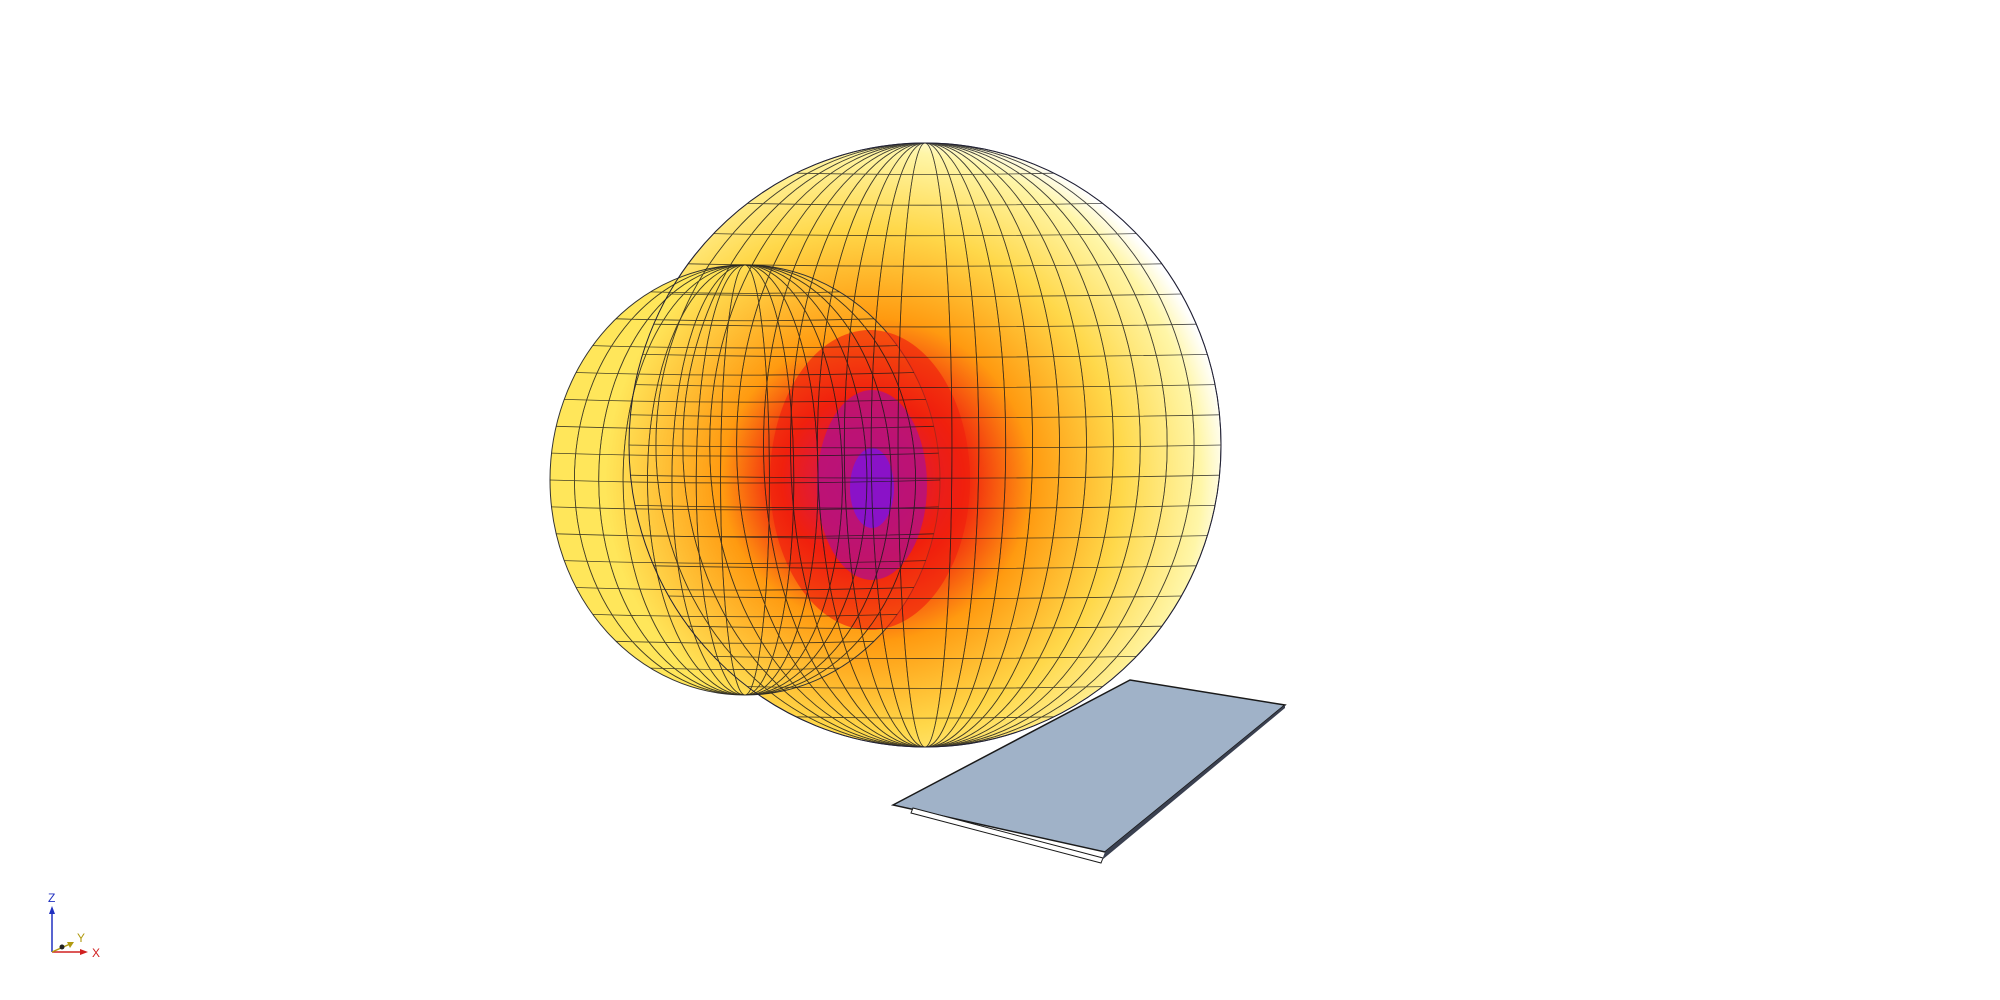  I want to click on ground-plate-edge, so click(1193, 782).